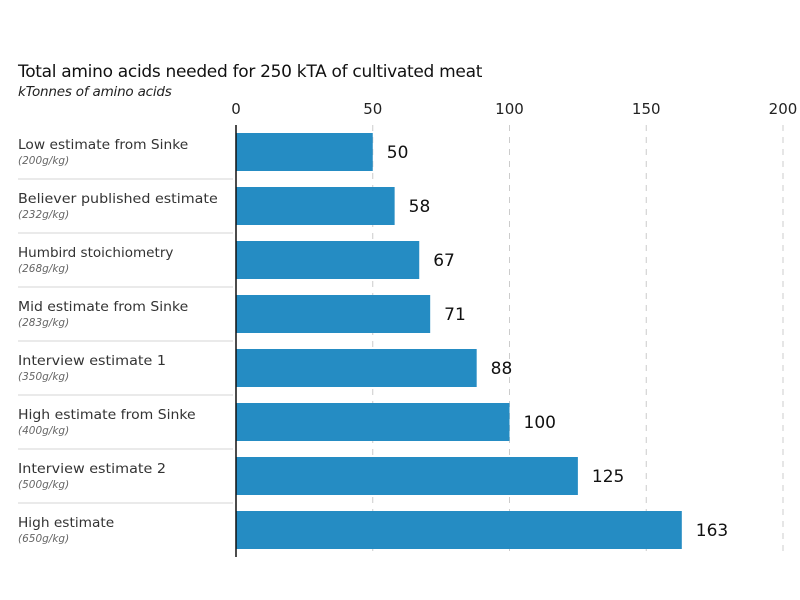 Image resolution: width=800 pixels, height=600 pixels. I want to click on category-label: High estimate from Sinke, so click(107, 415).